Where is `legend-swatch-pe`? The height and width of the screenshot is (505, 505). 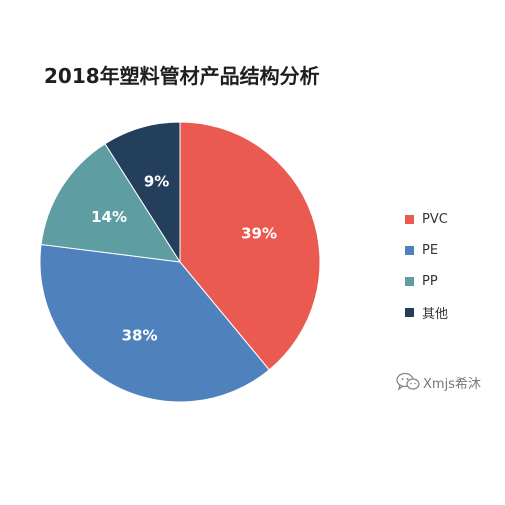 legend-swatch-pe is located at coordinates (409, 250).